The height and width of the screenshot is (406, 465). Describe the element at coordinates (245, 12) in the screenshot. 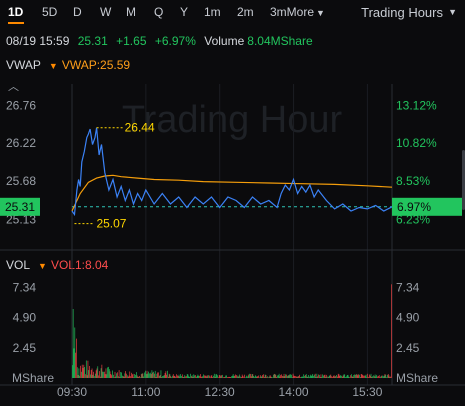

I see `tab-2m: 2m` at that location.